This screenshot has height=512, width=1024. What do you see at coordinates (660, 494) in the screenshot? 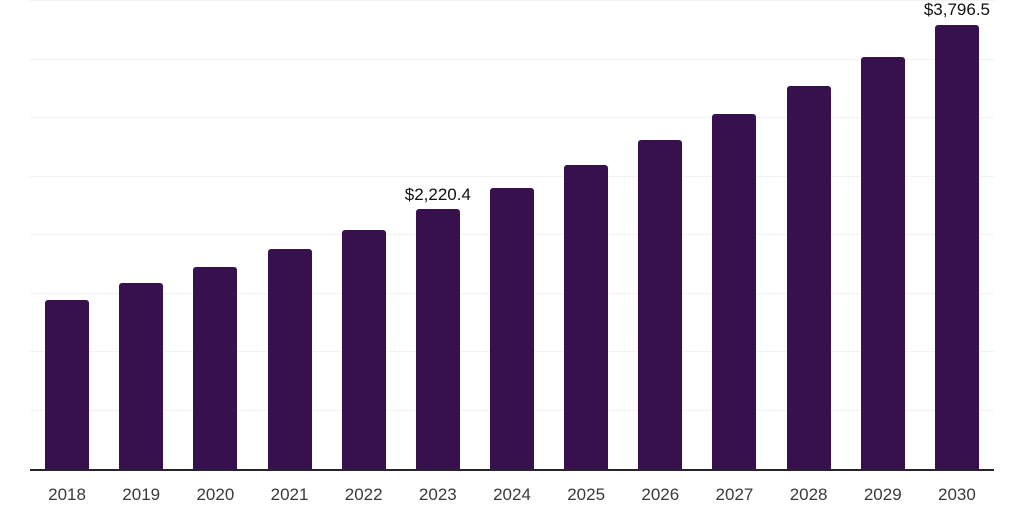
I see `x-tick-label-2026: 2026` at bounding box center [660, 494].